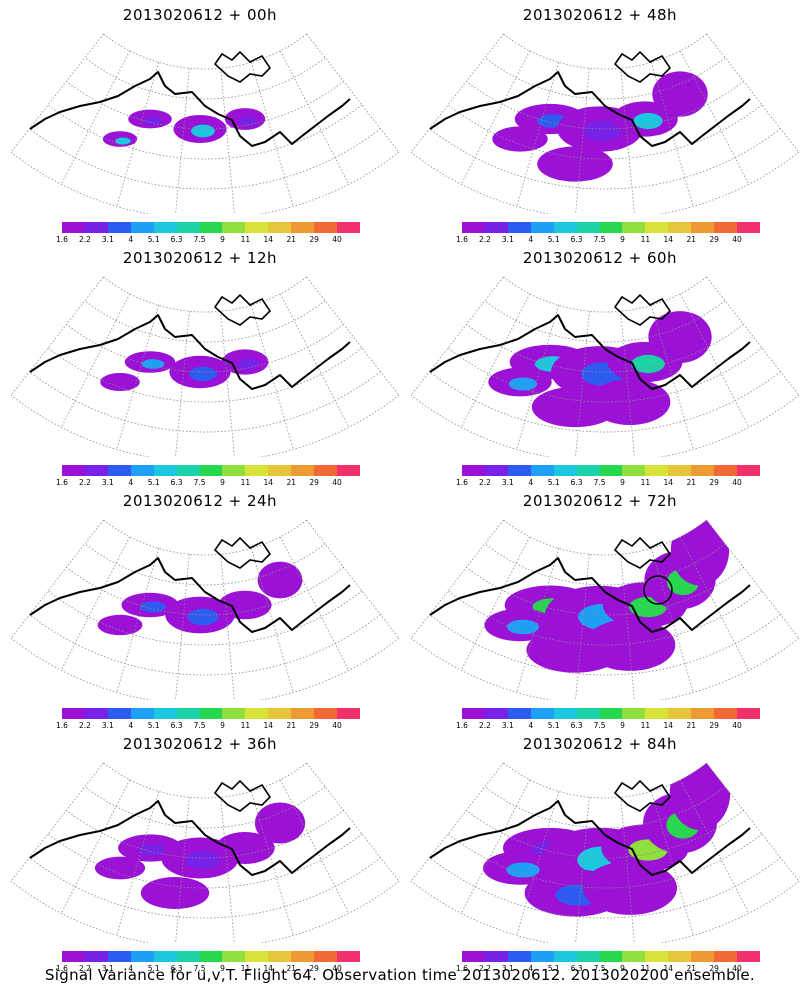  I want to click on colorbar-tick-label: 21, so click(291, 239).